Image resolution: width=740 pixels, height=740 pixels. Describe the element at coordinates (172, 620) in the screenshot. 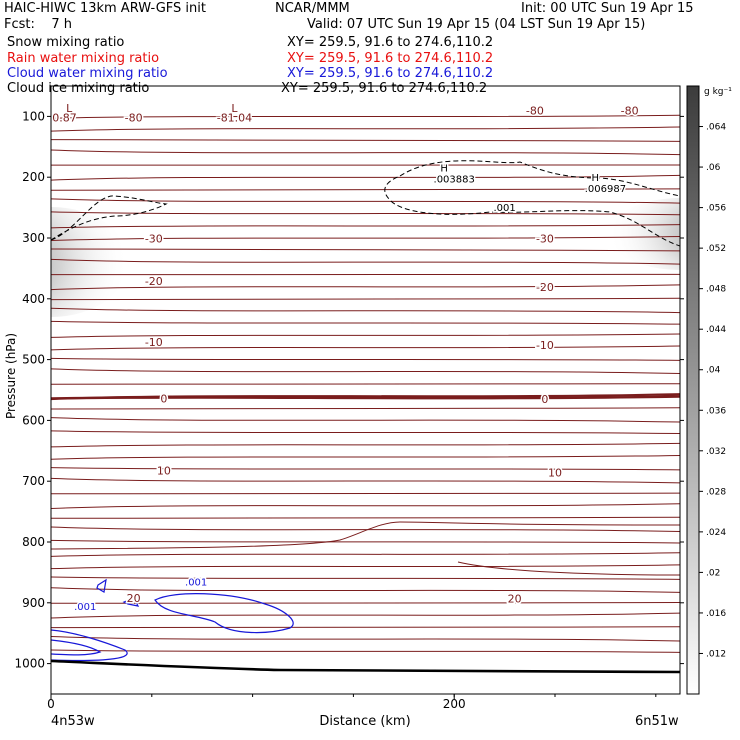

I see `cloud-water-contours` at that location.